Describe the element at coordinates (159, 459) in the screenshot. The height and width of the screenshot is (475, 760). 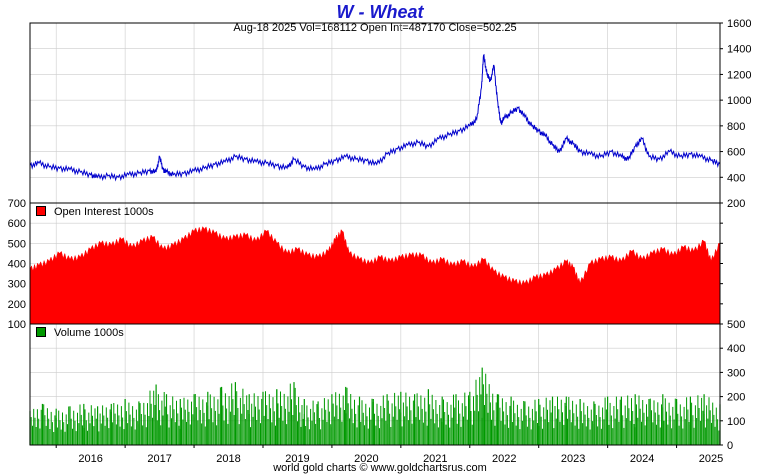
I see `x-tick-label: 2017` at that location.